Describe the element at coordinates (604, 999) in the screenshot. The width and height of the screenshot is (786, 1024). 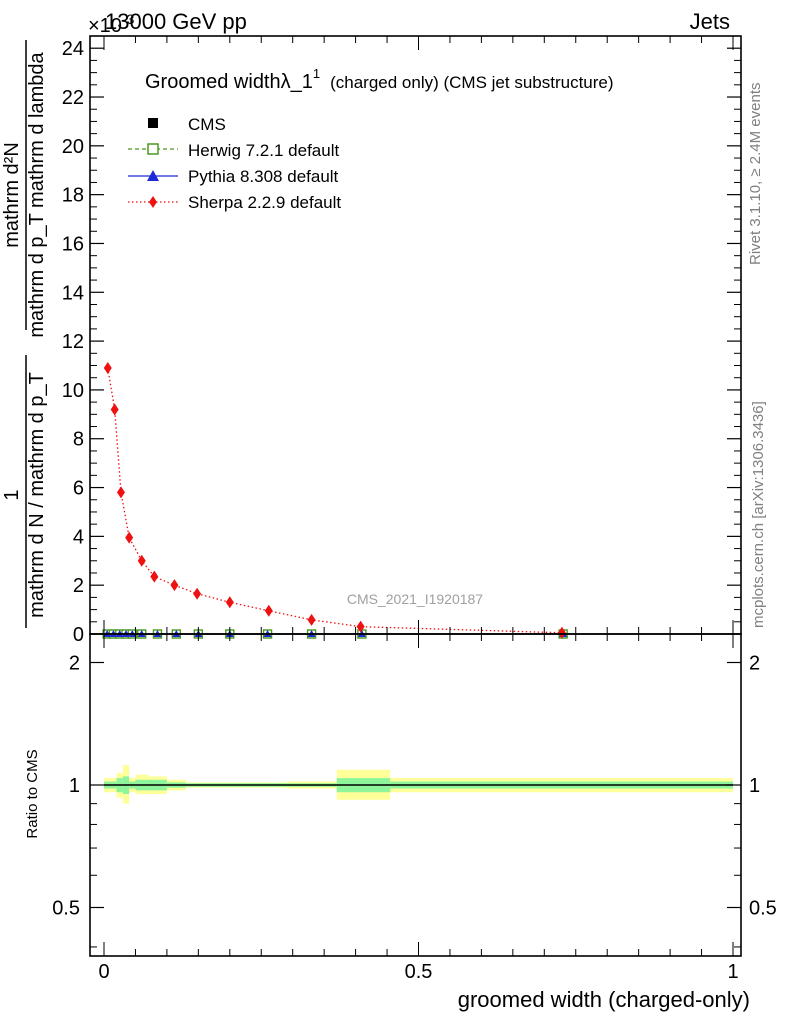
I see `x-axis-label: groomed width (charged-only)` at that location.